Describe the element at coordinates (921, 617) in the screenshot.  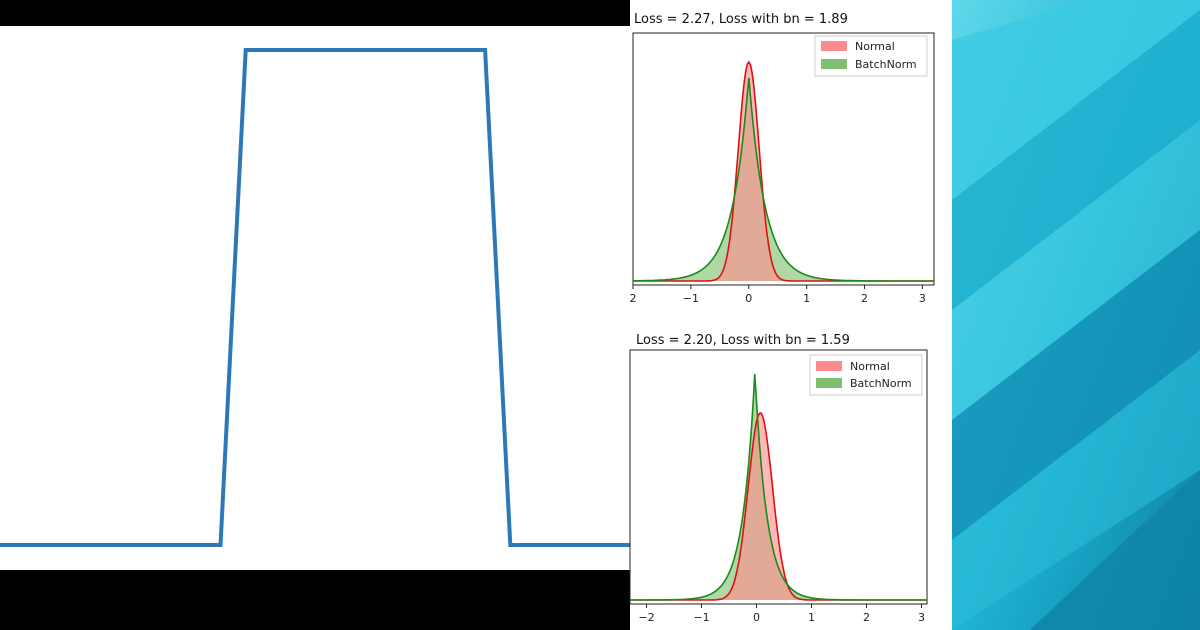
I see `x-tick-label-1-5: 3` at that location.